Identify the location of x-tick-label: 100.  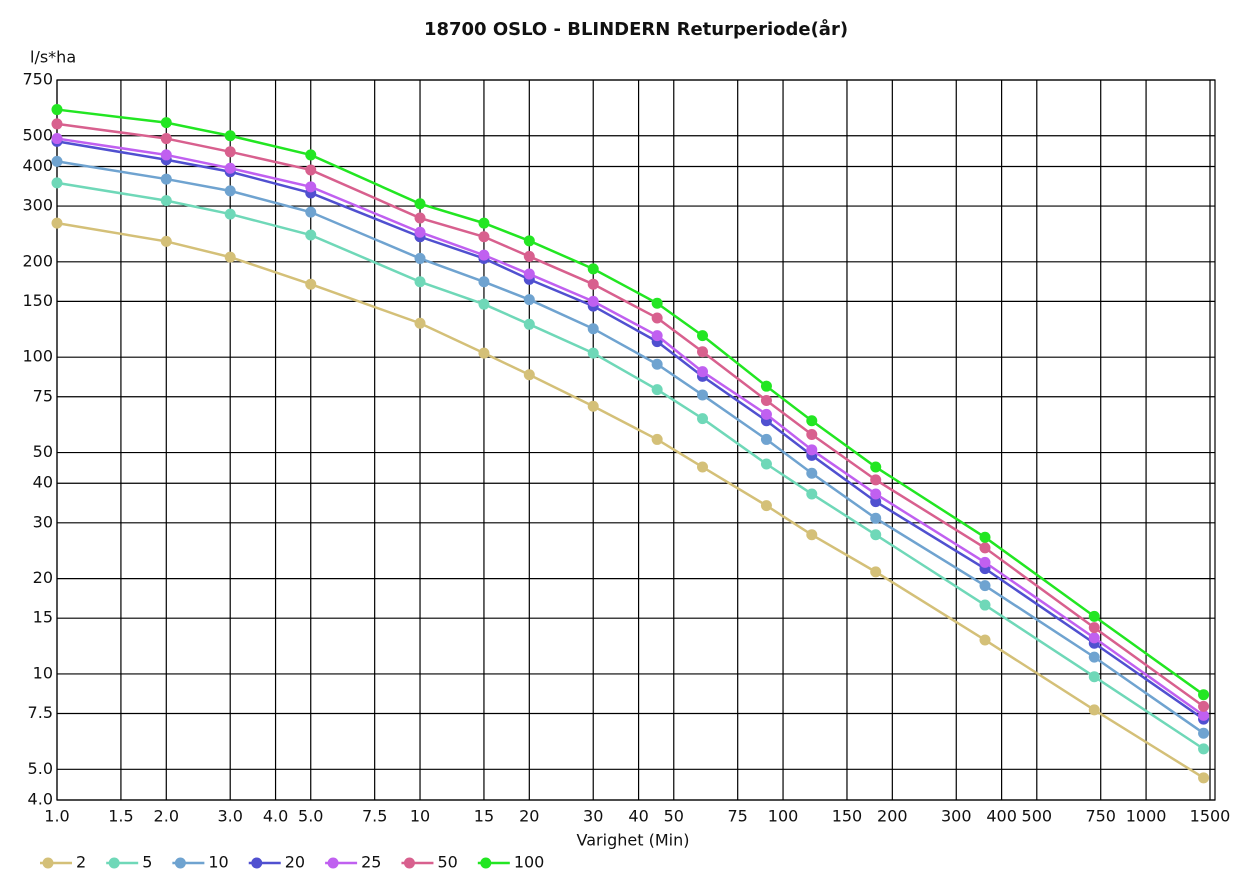
(783, 816).